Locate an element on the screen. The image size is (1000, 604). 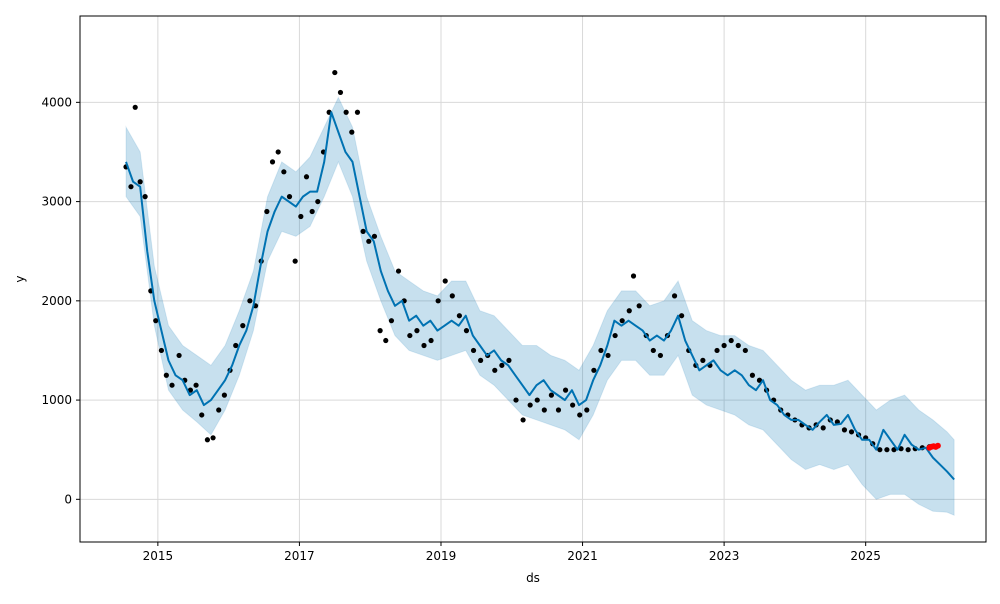
y-axis-label: y is located at coordinates (20, 278).